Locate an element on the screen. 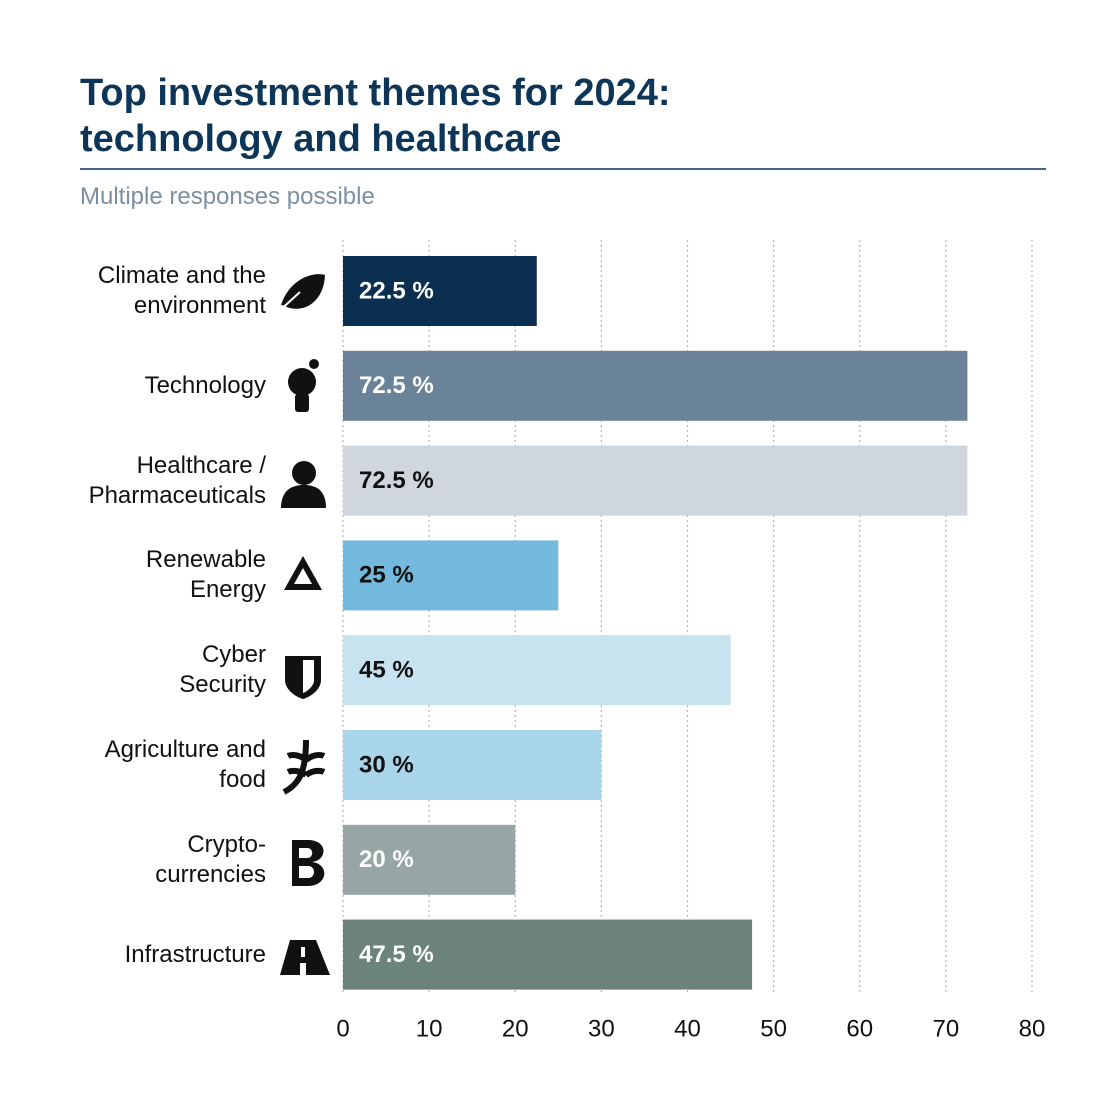  icon-leaf is located at coordinates (301, 293).